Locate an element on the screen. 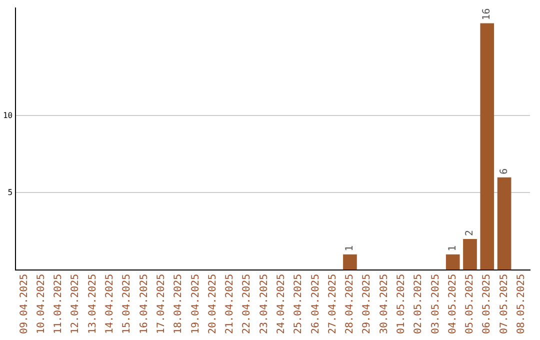 This screenshot has height=340, width=540. x-tick-label: 20.04.2025 is located at coordinates (212, 304).